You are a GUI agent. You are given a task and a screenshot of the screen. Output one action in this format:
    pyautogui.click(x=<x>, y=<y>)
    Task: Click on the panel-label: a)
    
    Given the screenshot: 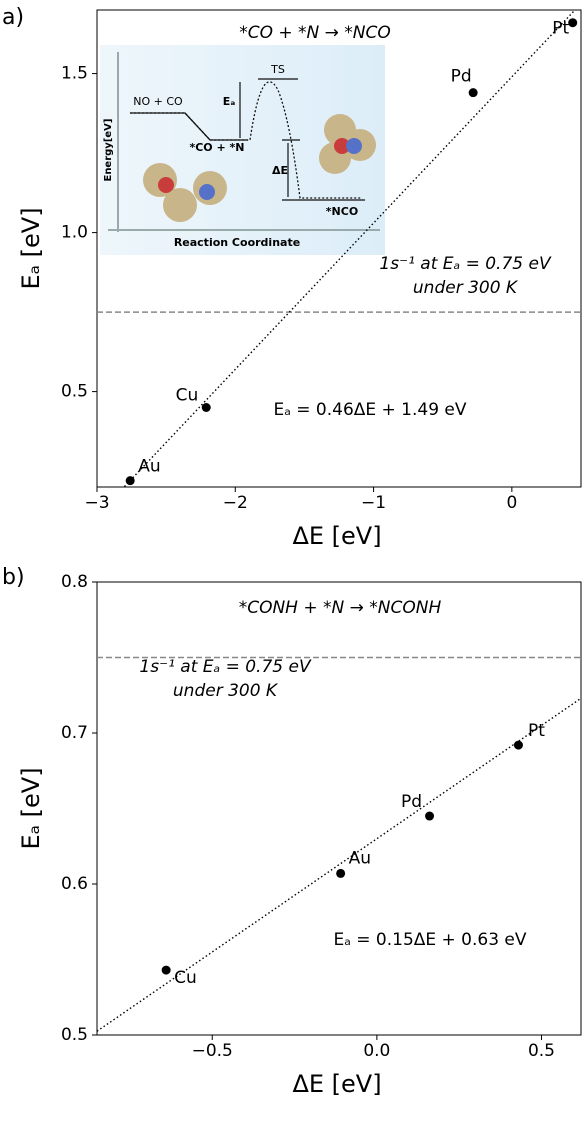 What is the action you would take?
    pyautogui.click(x=13, y=17)
    